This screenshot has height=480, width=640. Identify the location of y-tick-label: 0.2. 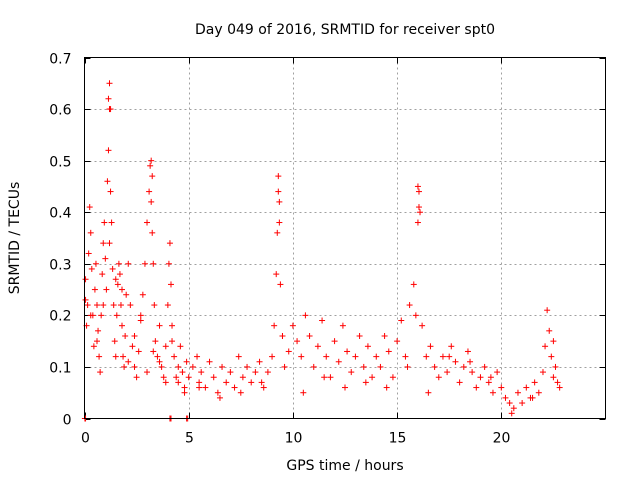
(60, 317).